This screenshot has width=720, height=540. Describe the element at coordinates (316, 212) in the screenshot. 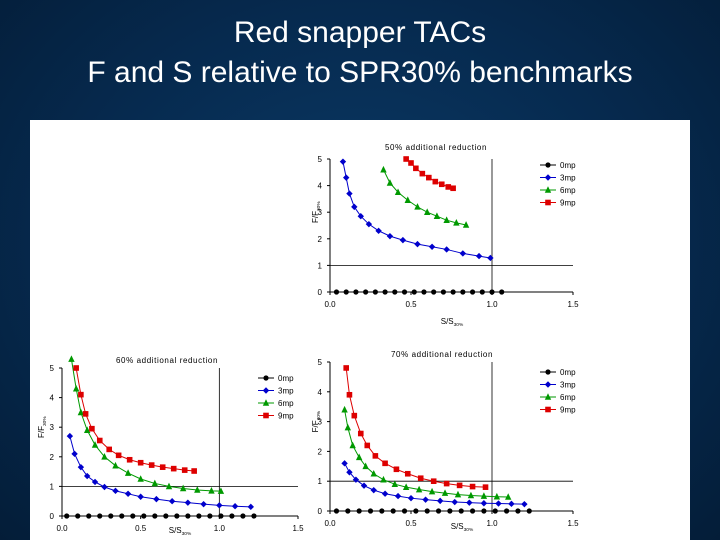

I see `y-axis-label: F/F30%` at that location.